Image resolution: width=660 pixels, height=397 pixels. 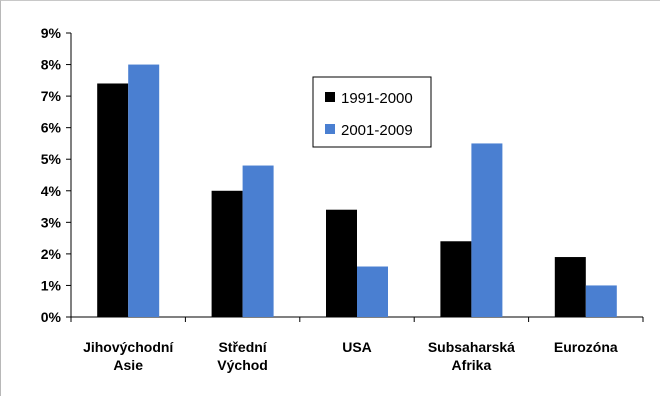 I want to click on x-category-label: Střední Východ, so click(x=242, y=356).